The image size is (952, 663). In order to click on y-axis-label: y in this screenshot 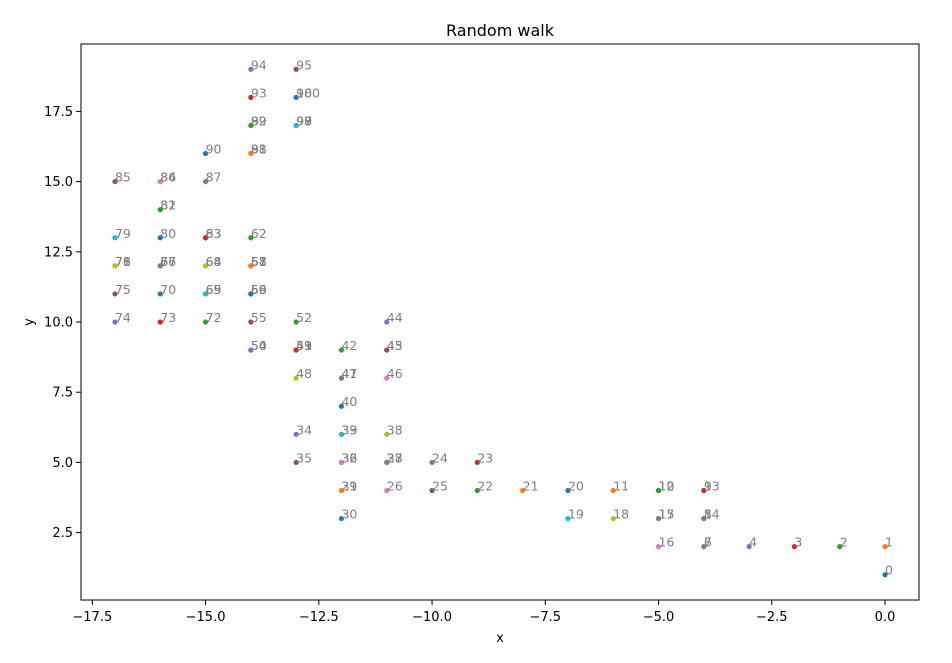, I will do `click(29, 322)`.